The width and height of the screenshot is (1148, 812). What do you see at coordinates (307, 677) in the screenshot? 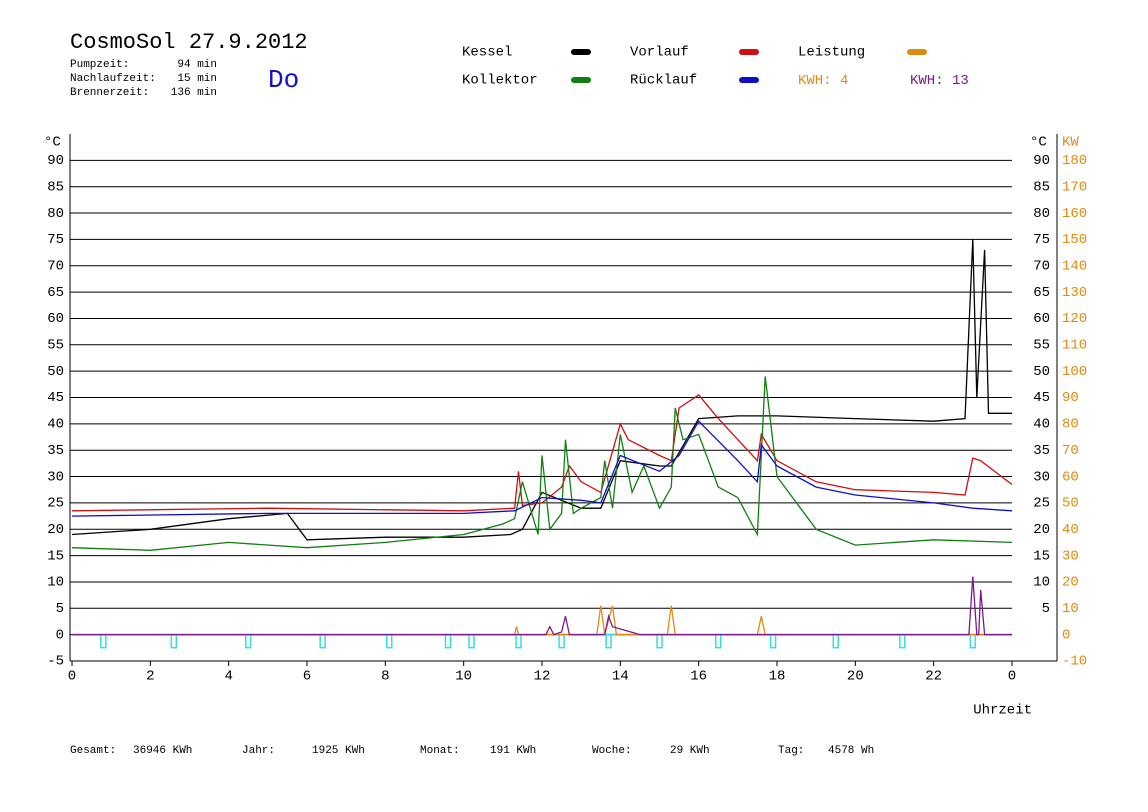
I see `x-tick-label: 6` at bounding box center [307, 677].